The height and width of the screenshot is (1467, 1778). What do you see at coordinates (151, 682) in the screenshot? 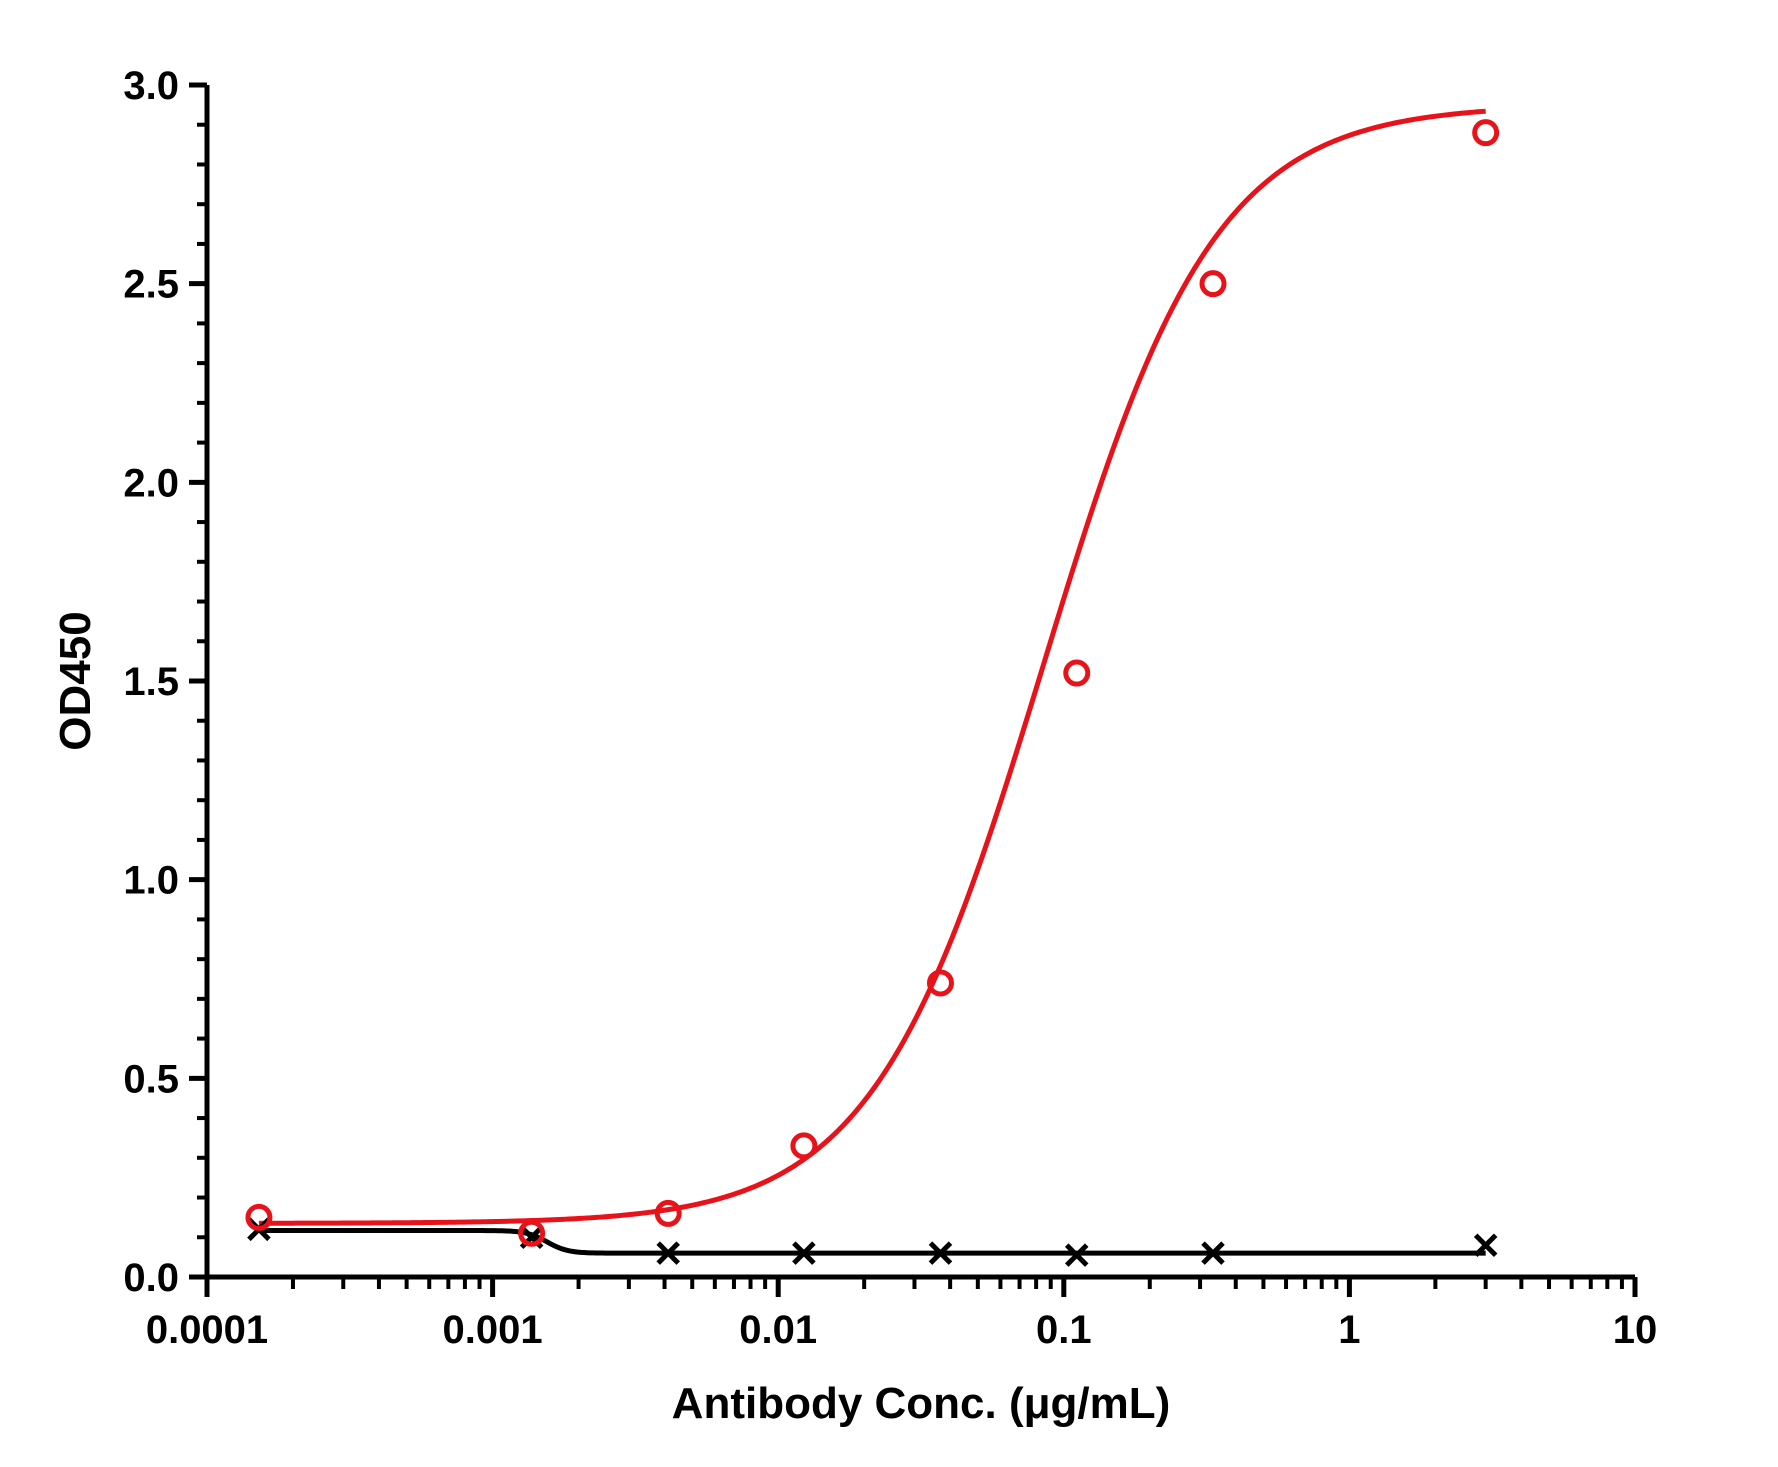
I see `y-tick-label: 1.5` at bounding box center [151, 682].